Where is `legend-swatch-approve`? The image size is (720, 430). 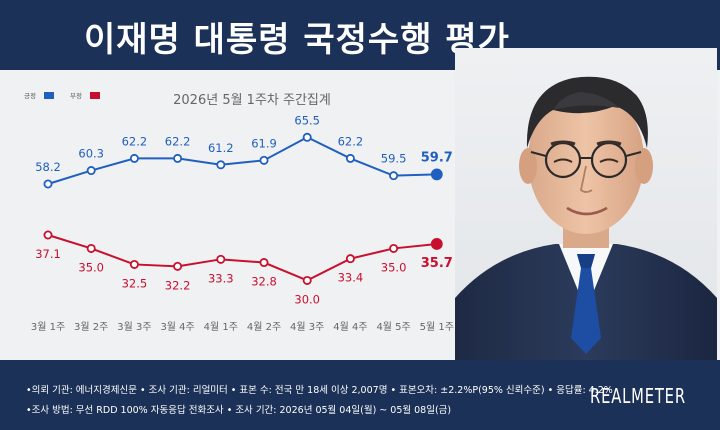 legend-swatch-approve is located at coordinates (49, 95).